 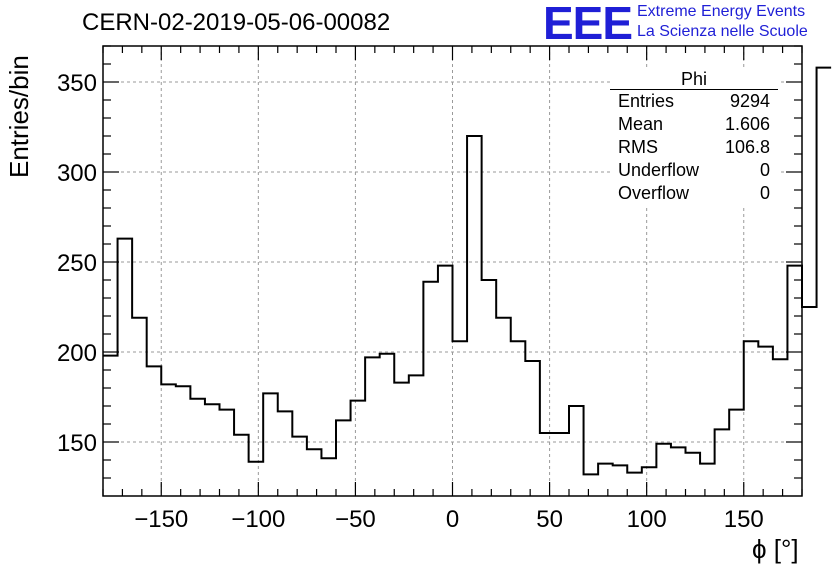 I want to click on stats-label: Entries, so click(x=646, y=101).